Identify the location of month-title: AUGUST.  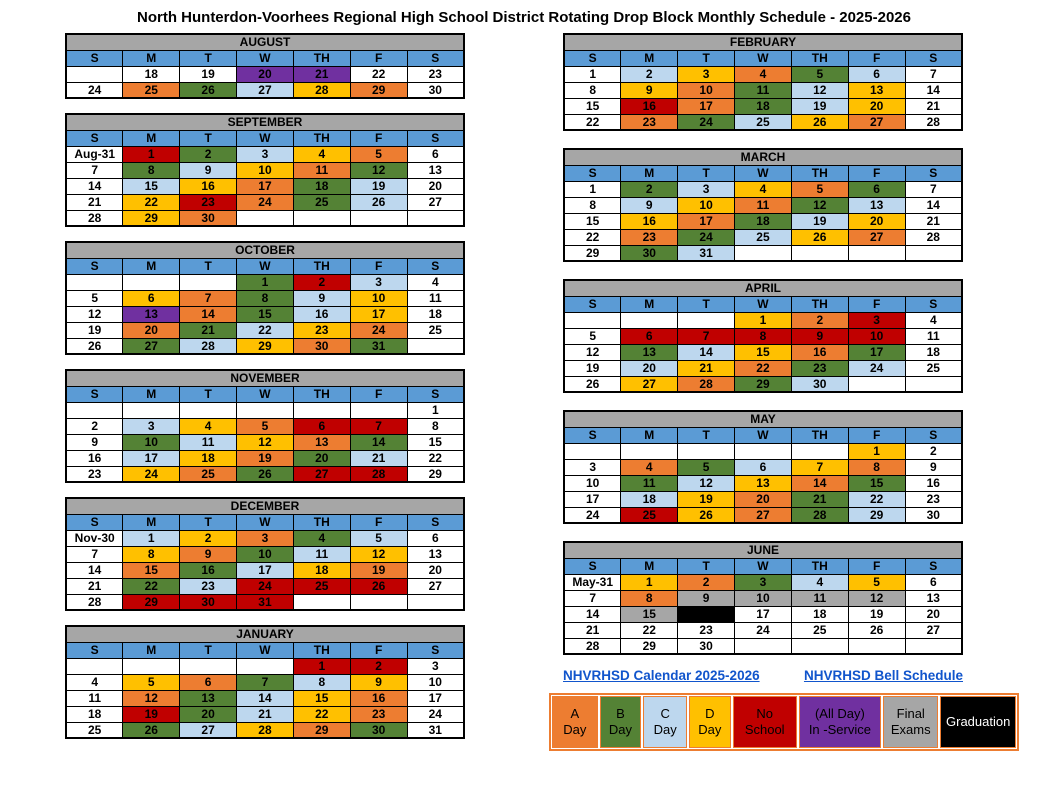
(265, 42).